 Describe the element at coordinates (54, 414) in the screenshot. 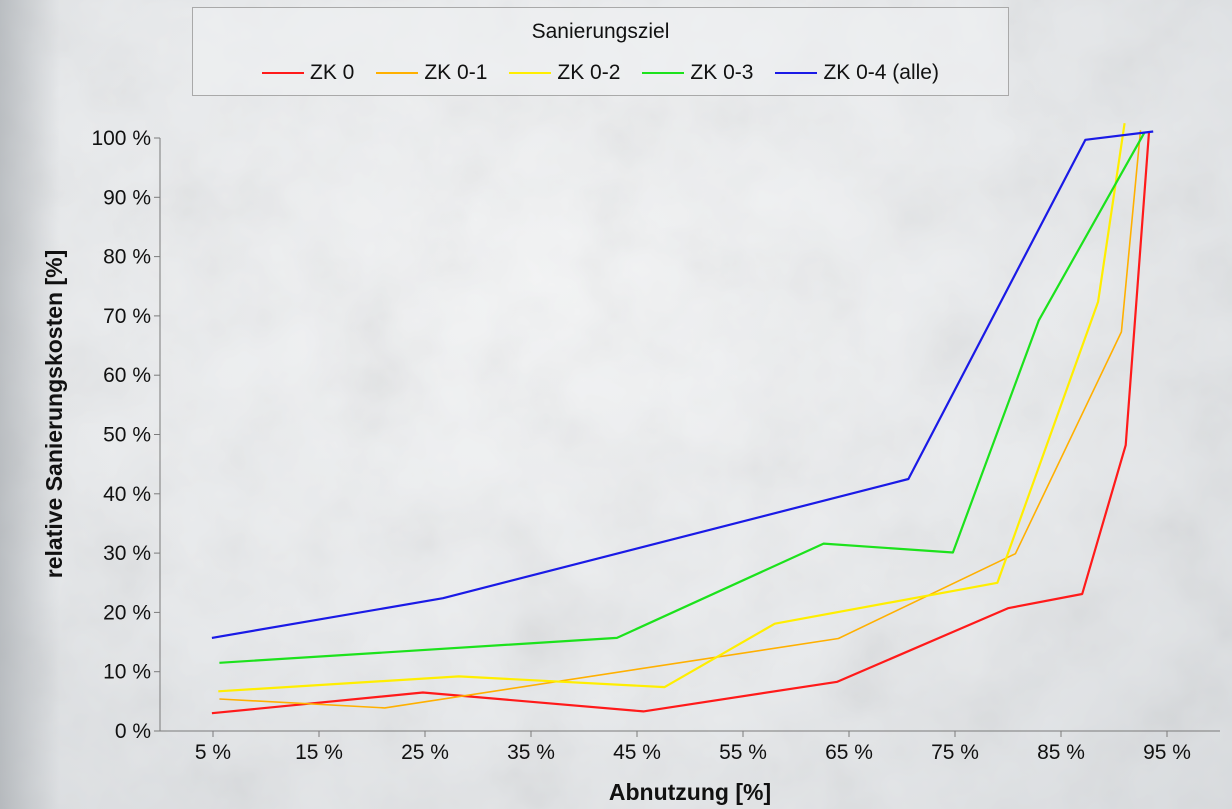

I see `y-axis-title: relative Sanierungskosten [%]` at that location.